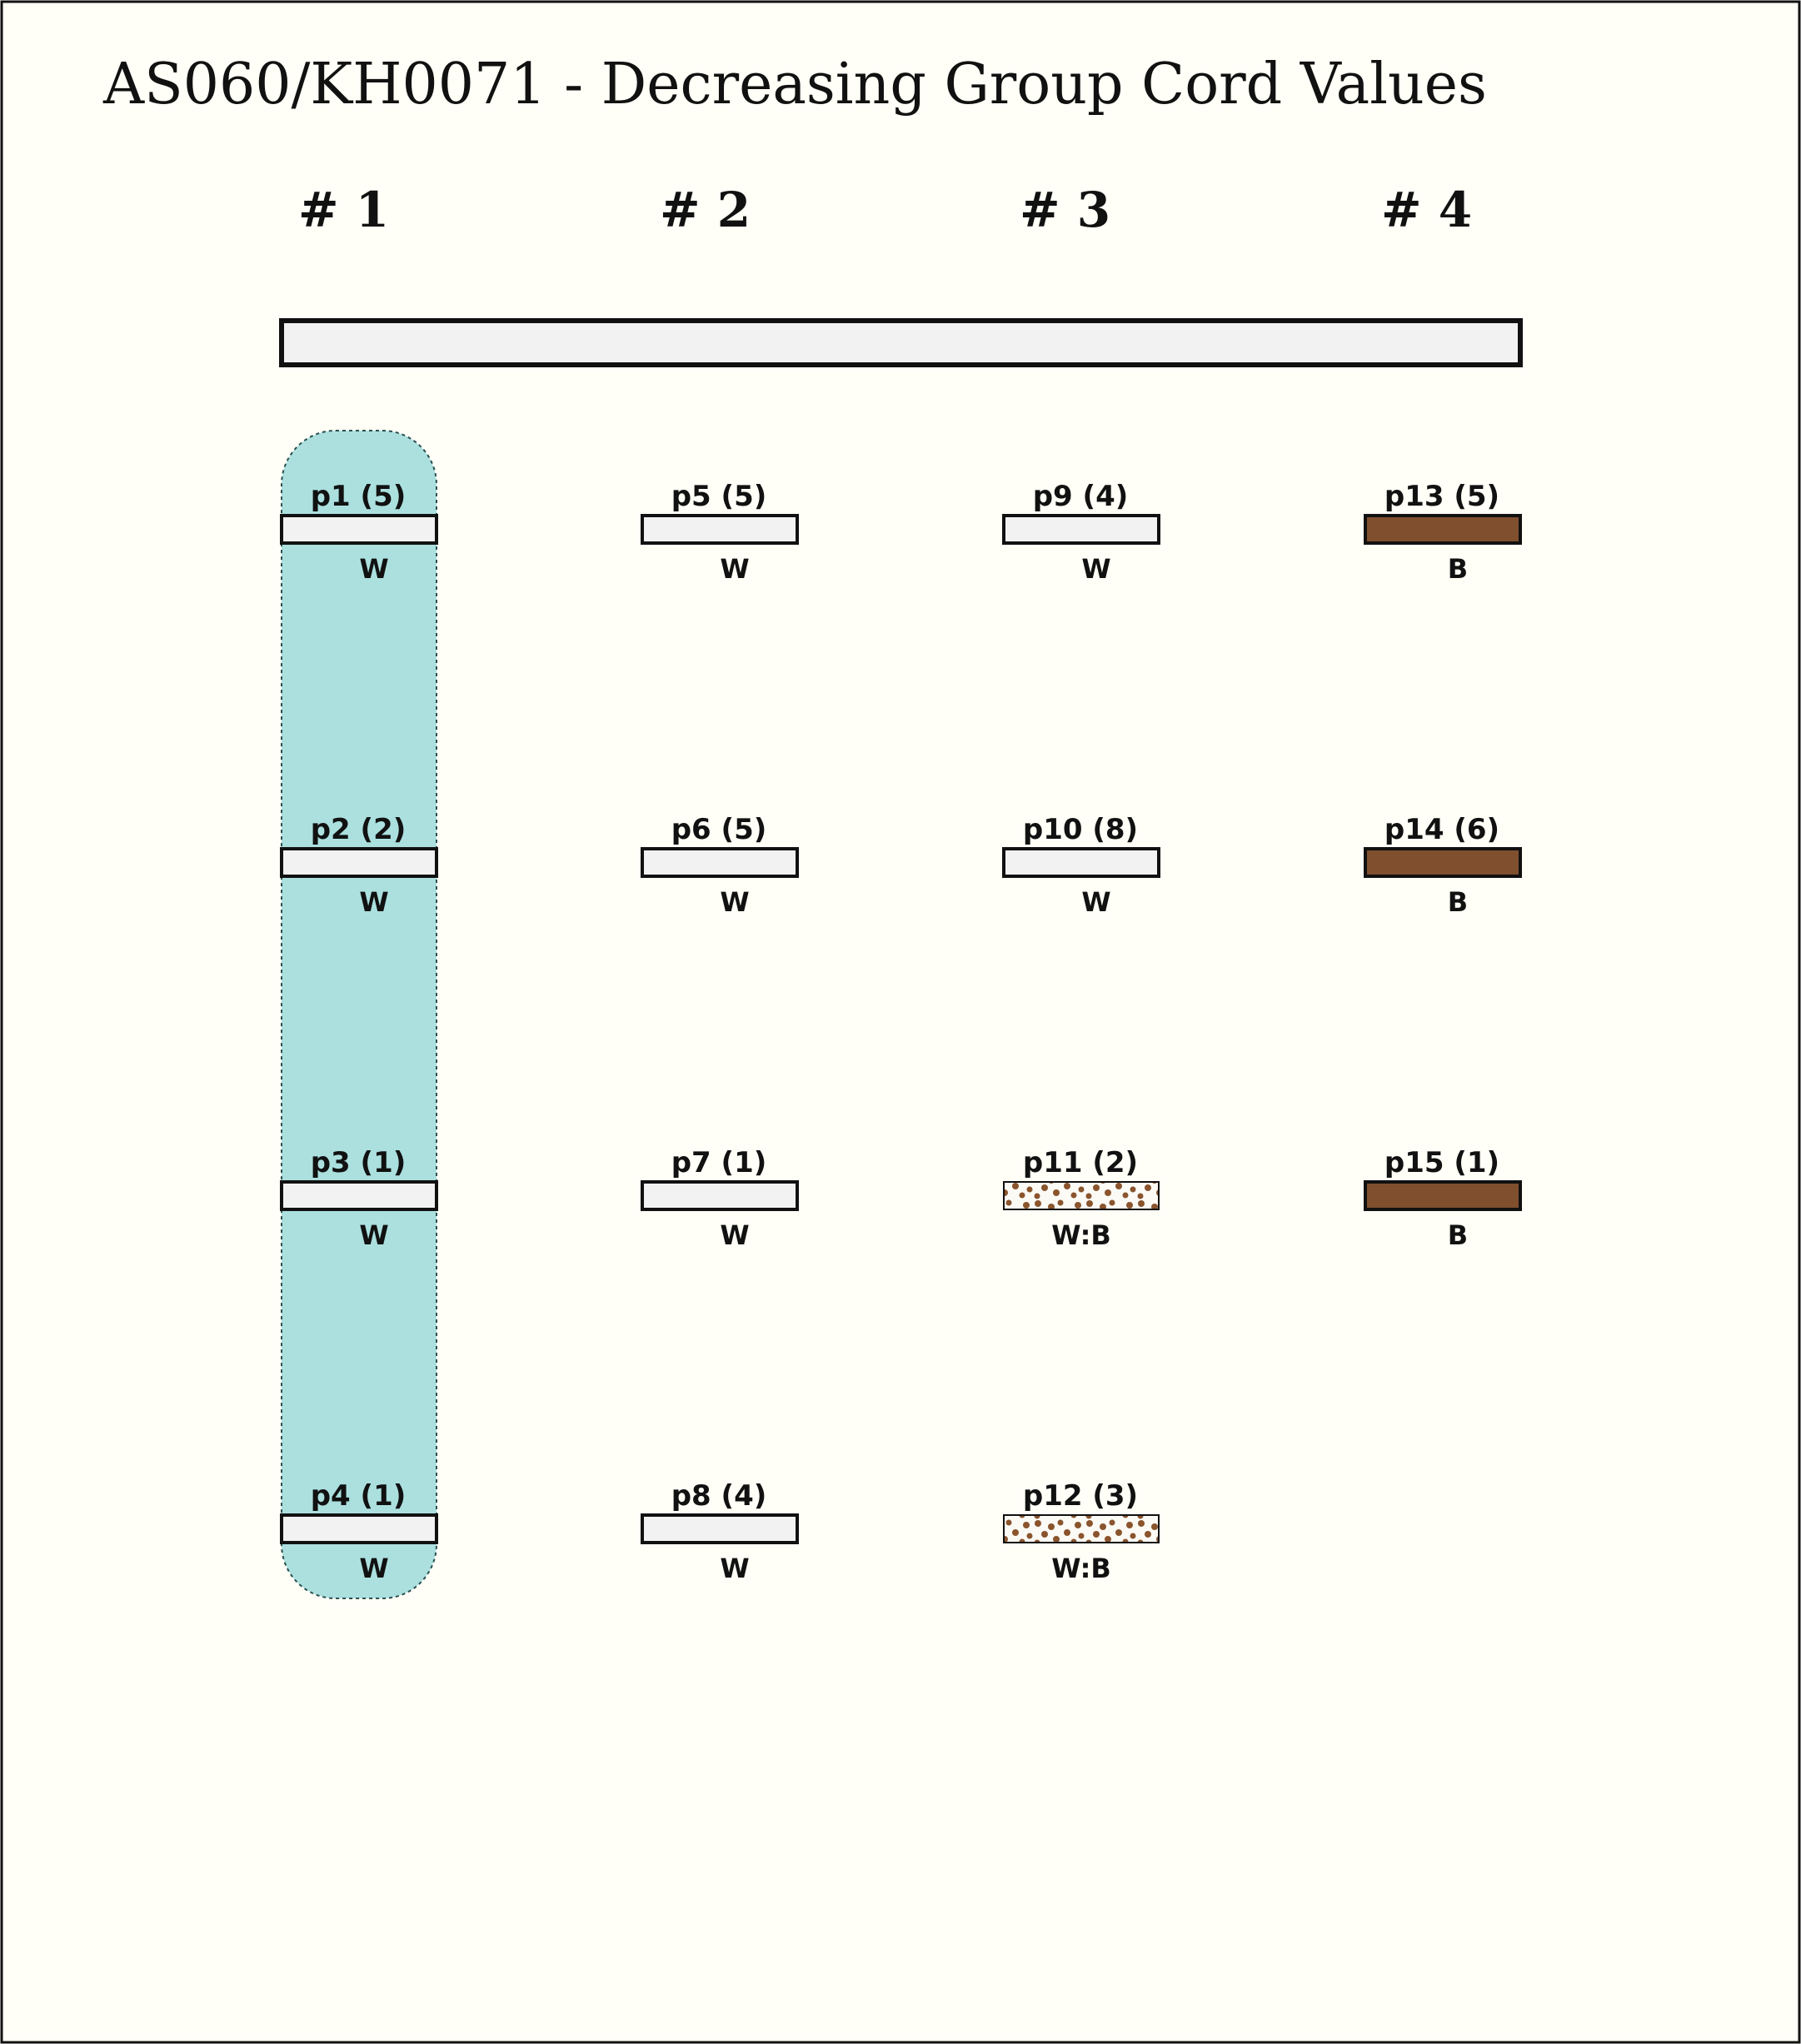 The height and width of the screenshot is (2044, 1801). I want to click on pendant-label: p8 (4), so click(719, 1496).